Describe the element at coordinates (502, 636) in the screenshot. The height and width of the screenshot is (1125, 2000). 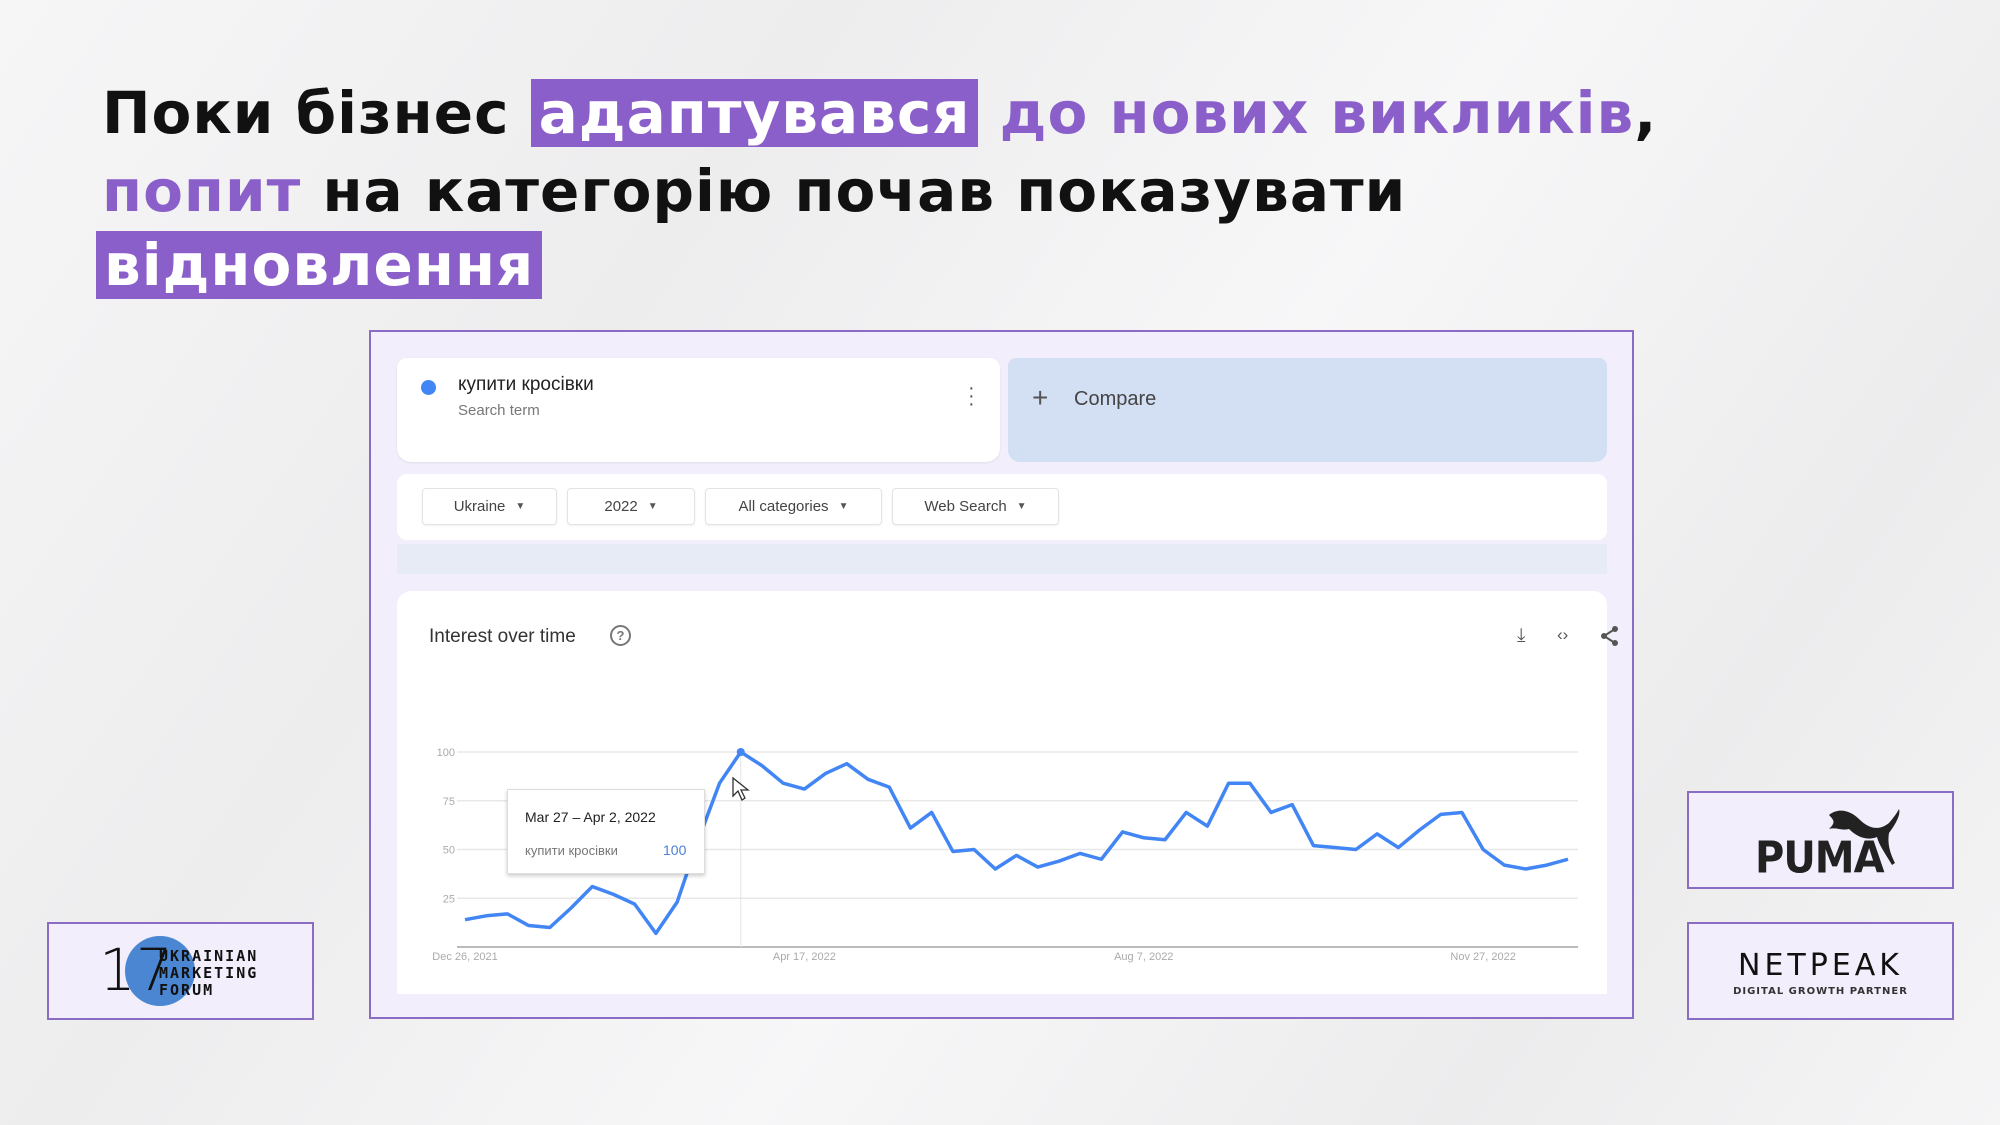
I see `chart-title: Interest over time` at that location.